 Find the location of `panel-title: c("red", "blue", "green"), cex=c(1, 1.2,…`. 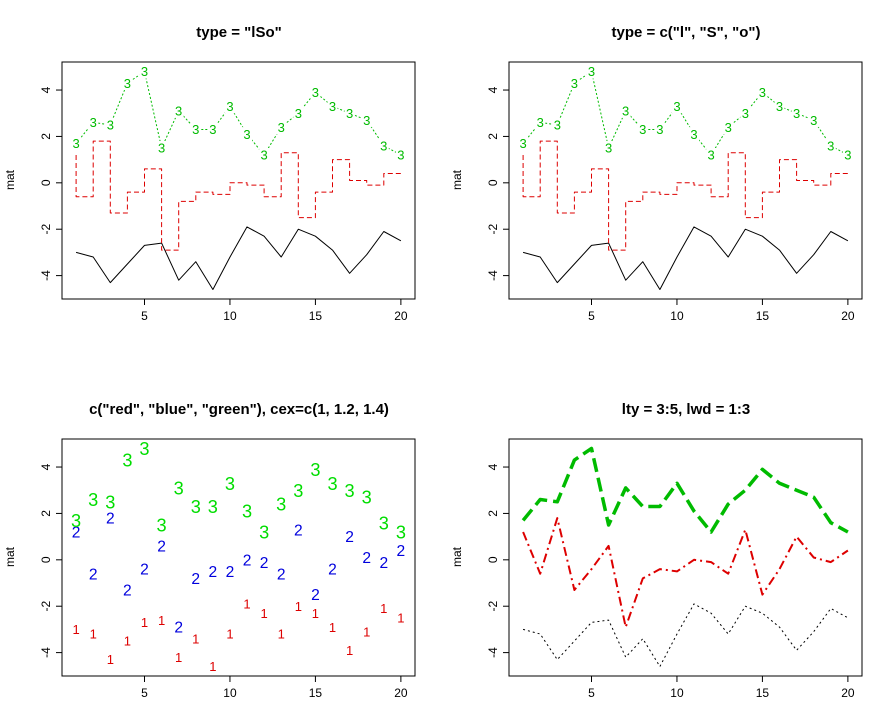

panel-title: c("red", "blue", "green"), cex=c(1, 1.2,… is located at coordinates (239, 409).